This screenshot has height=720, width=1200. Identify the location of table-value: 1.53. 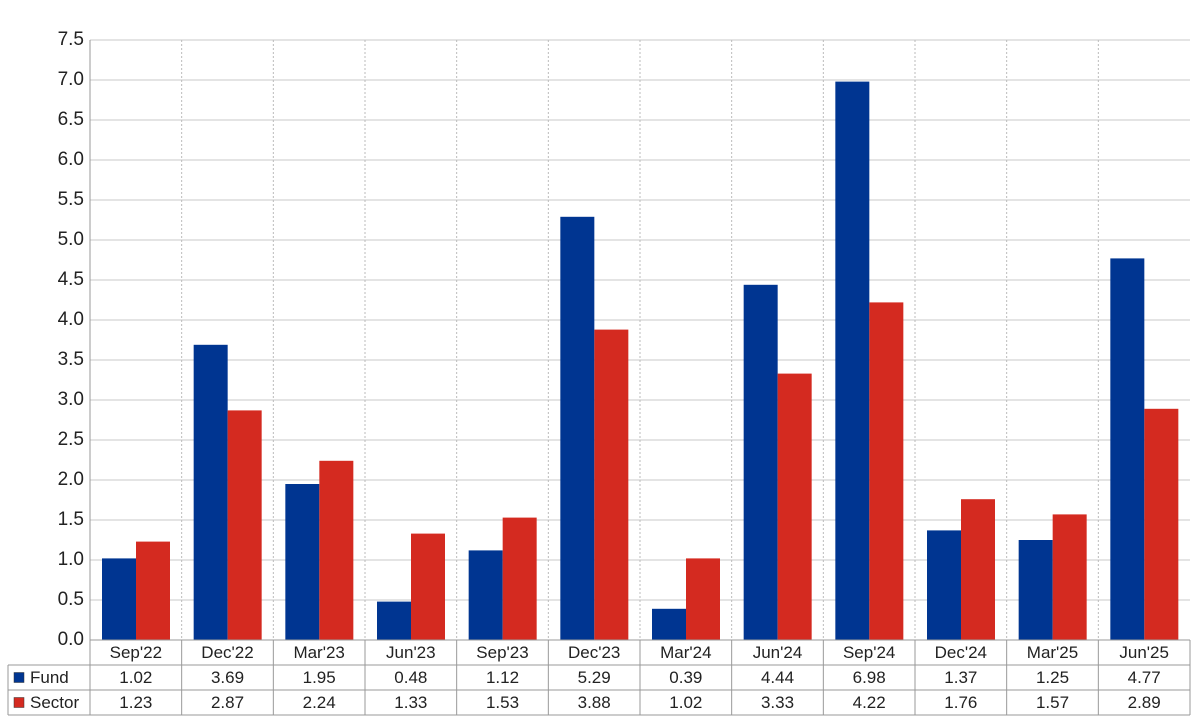
(502, 702).